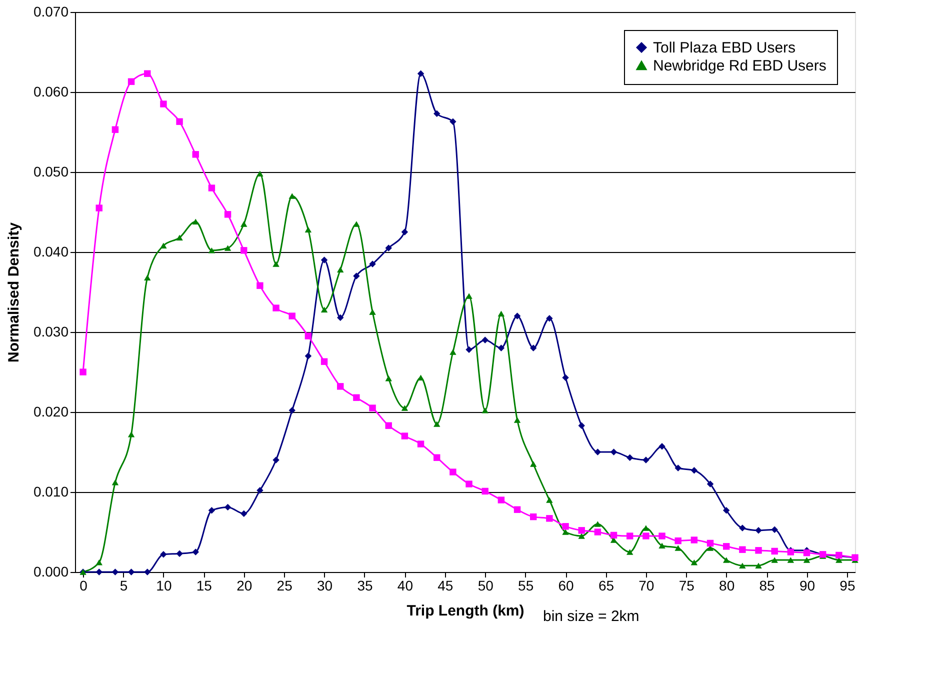 This screenshot has width=944, height=693. I want to click on x-tick-label: 0, so click(84, 586).